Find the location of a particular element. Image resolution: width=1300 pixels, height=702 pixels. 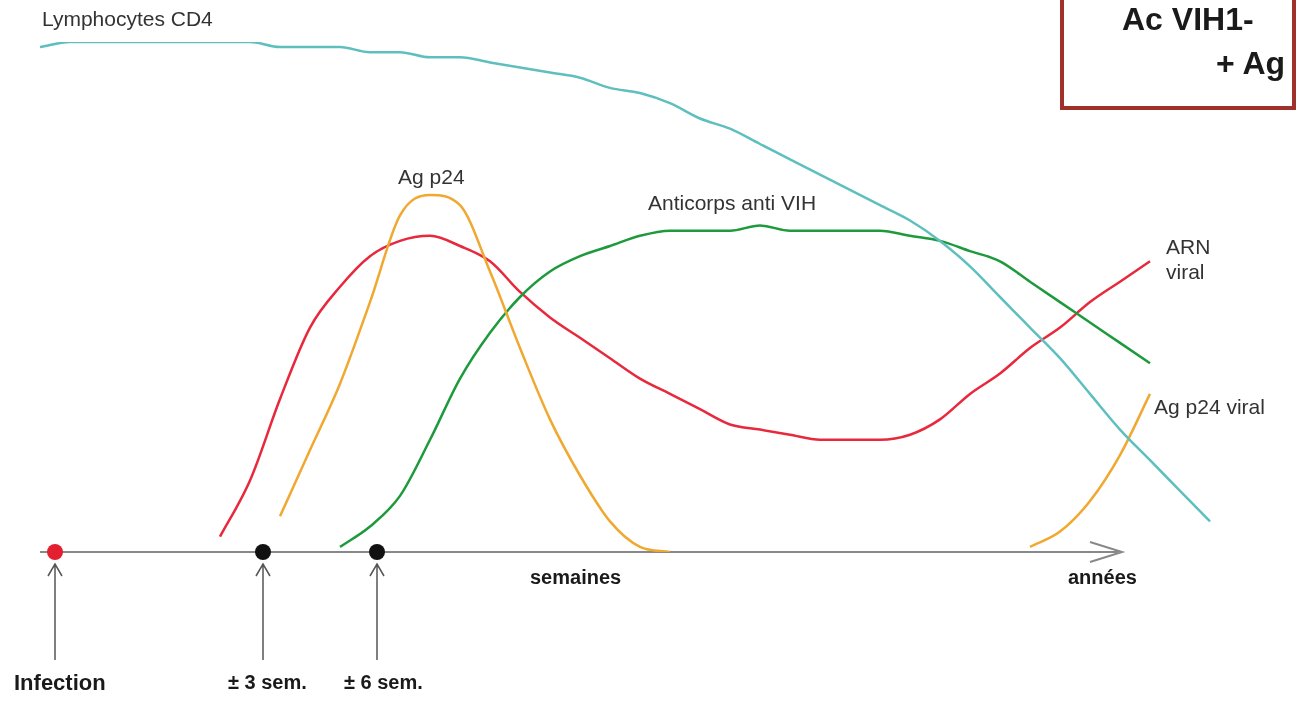

text: ± 3 sem. is located at coordinates (267, 682).